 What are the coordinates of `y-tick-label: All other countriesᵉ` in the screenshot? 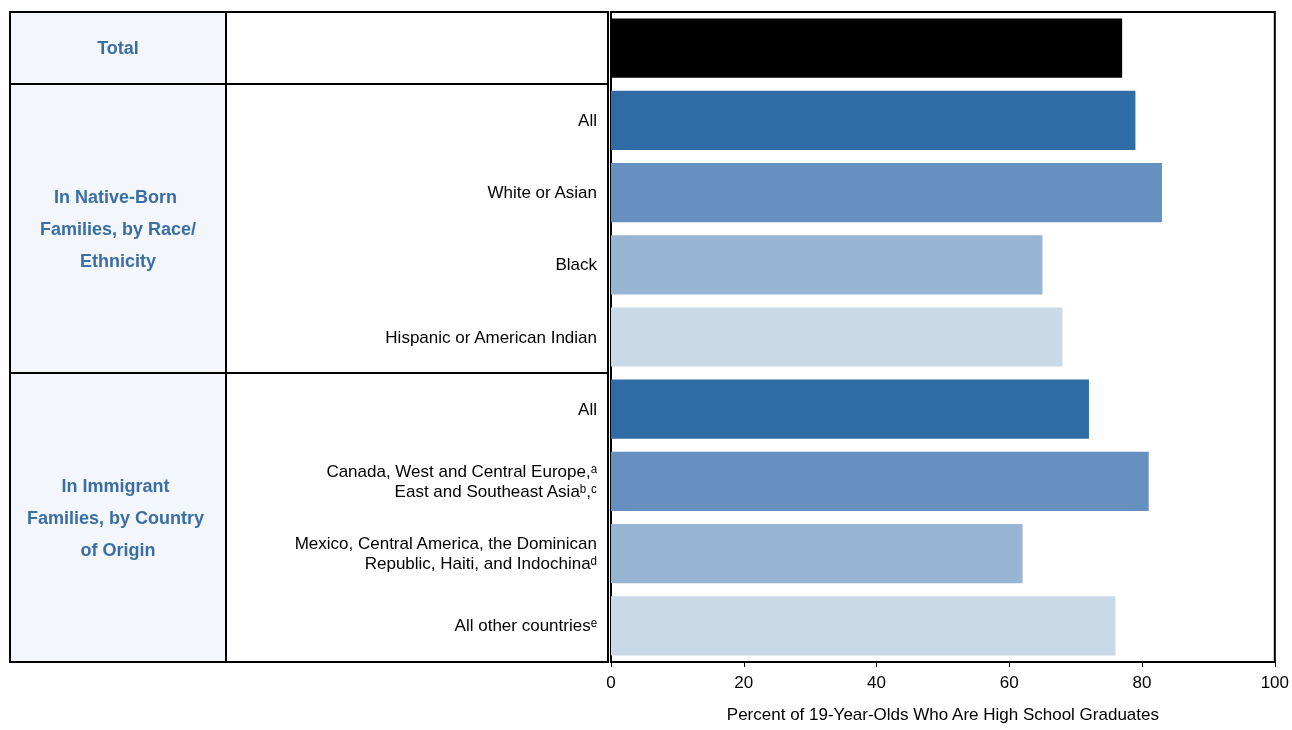 It's located at (525, 626).